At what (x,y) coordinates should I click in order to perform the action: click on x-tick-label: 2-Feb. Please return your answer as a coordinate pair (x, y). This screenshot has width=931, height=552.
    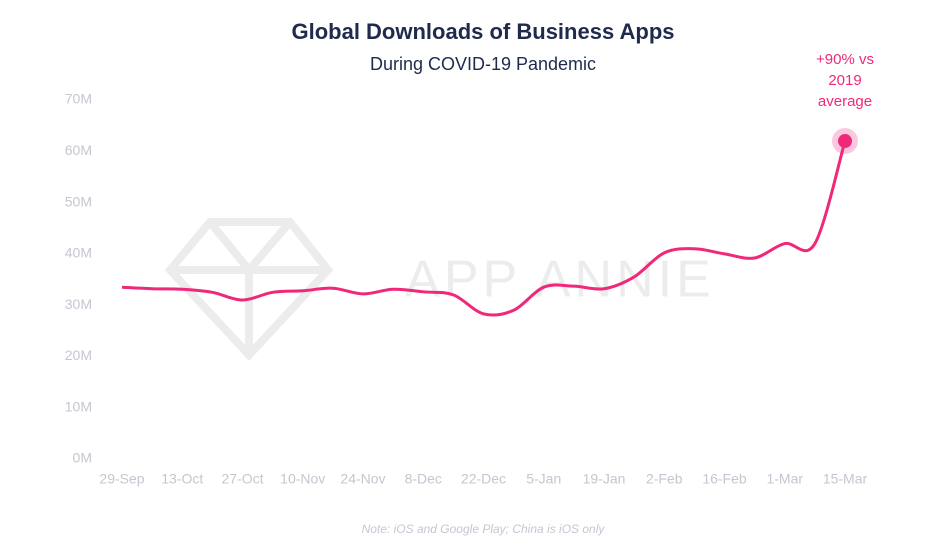
    Looking at the image, I should click on (664, 479).